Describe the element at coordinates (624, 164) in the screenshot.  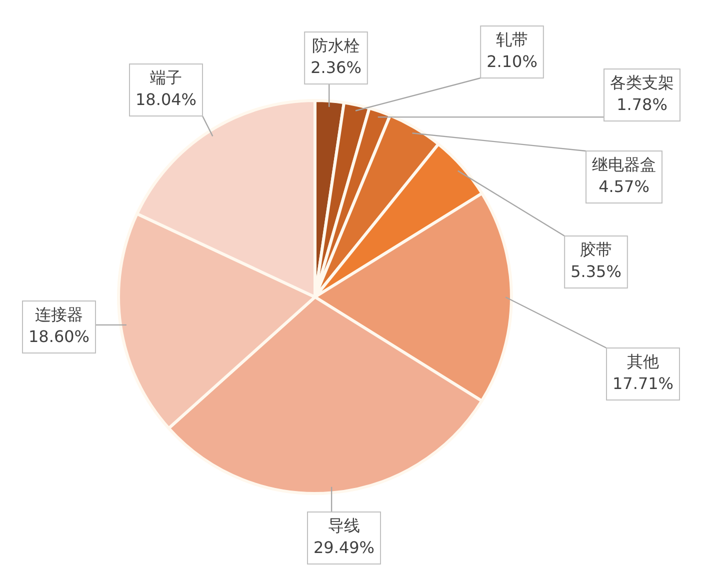
I see `slice-label: 继电器盒` at that location.